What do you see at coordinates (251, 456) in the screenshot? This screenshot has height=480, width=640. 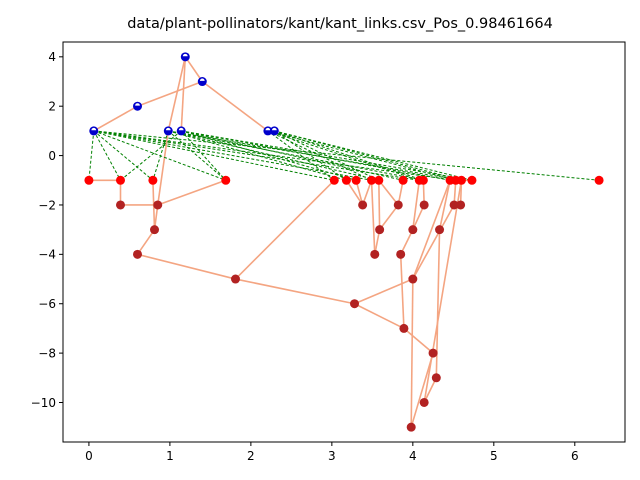 I see `x-tick-label: 2` at bounding box center [251, 456].